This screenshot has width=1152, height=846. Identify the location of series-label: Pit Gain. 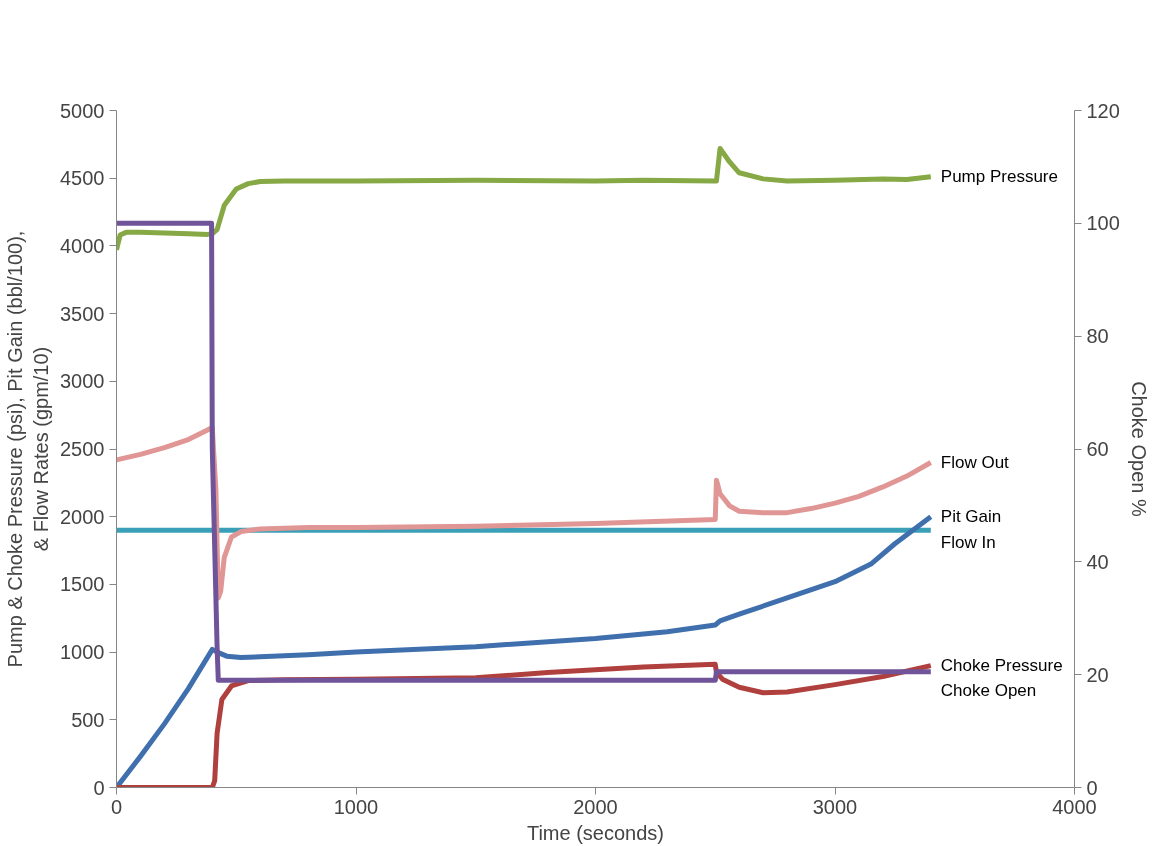
(971, 517).